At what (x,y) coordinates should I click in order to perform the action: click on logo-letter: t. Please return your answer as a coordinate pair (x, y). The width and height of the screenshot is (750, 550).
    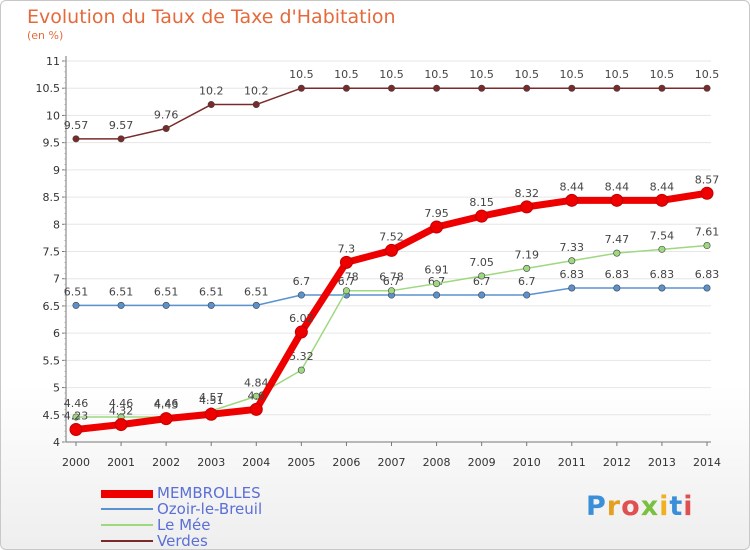
    Looking at the image, I should click on (676, 506).